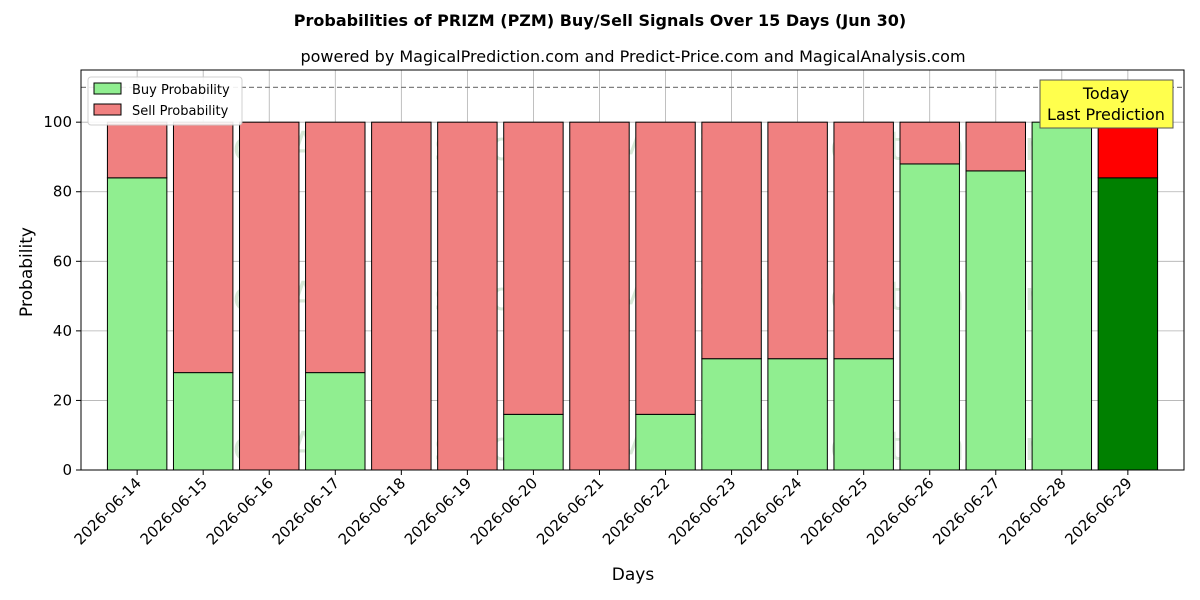 The image size is (1200, 600). I want to click on legend-buy-swatch, so click(107, 88).